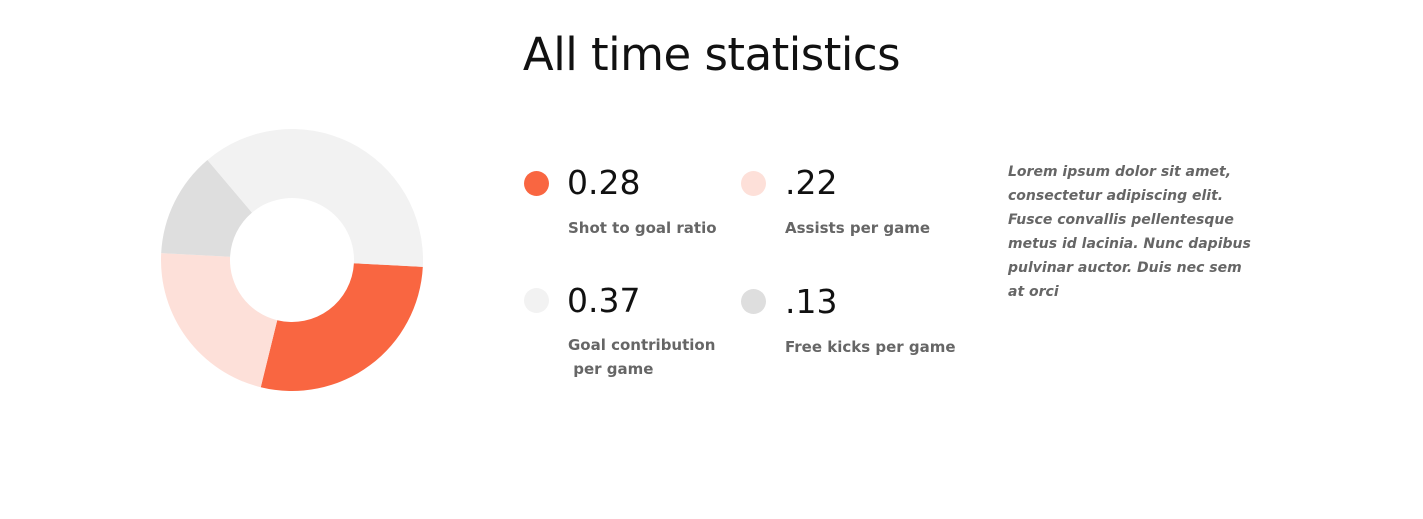 Image resolution: width=1423 pixels, height=519 pixels. Describe the element at coordinates (811, 182) in the screenshot. I see `stat-value: .22` at that location.